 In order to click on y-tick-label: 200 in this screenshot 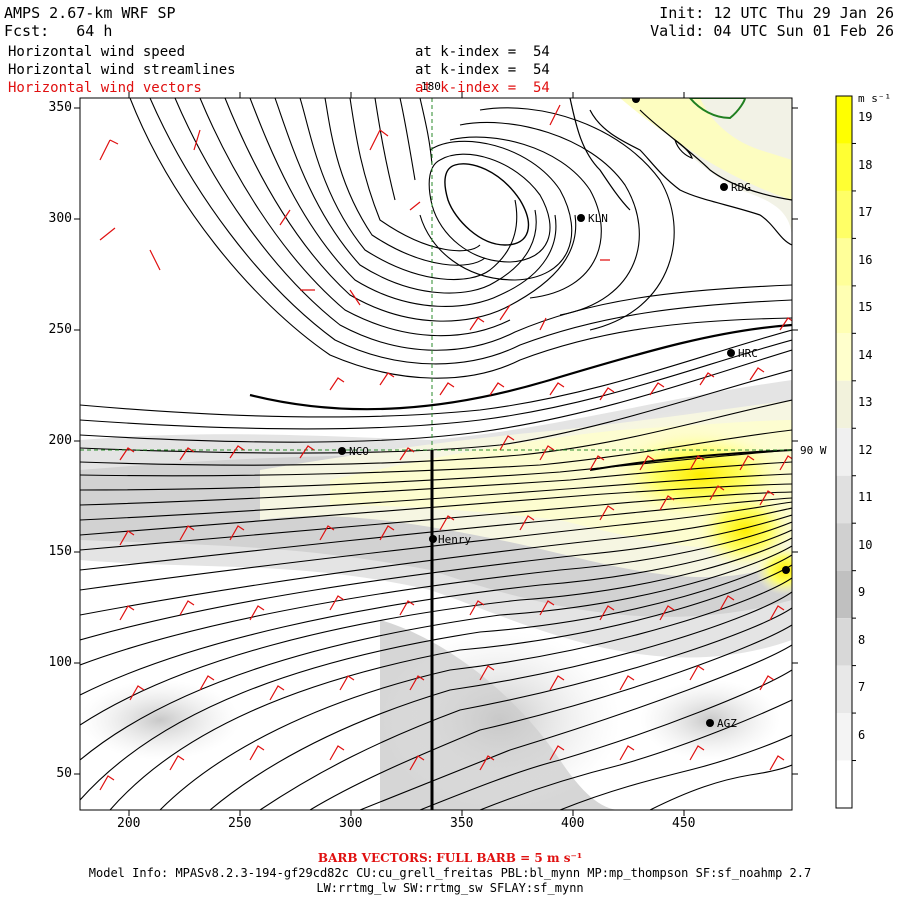, I will do `click(60, 440)`.